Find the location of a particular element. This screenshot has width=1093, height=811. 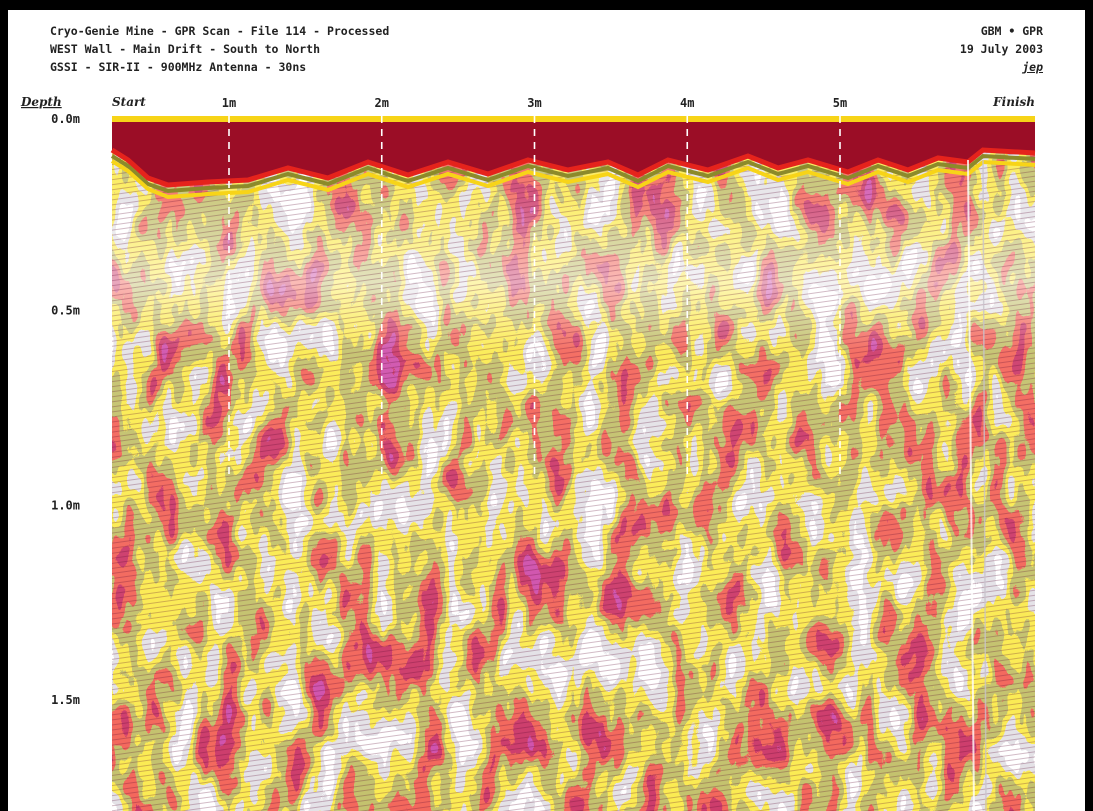

x-tick-label: 2m is located at coordinates (382, 103).